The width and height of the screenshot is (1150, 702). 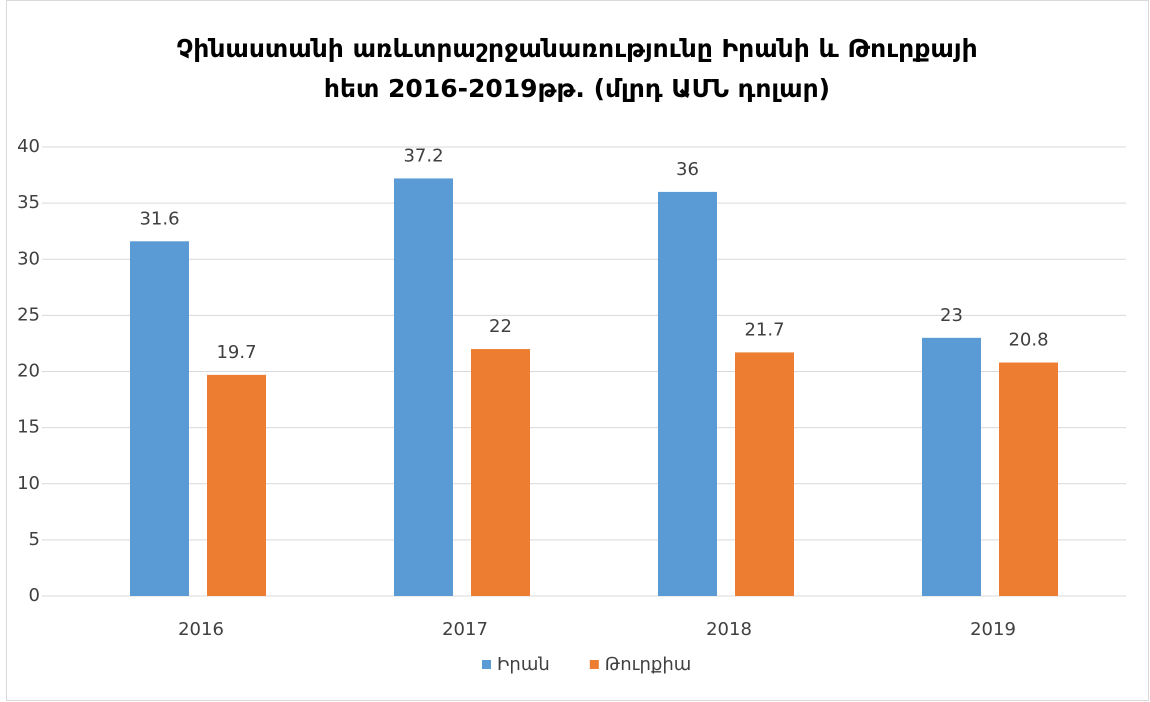 What do you see at coordinates (523, 664) in the screenshot?
I see `legend-label: Իրան` at bounding box center [523, 664].